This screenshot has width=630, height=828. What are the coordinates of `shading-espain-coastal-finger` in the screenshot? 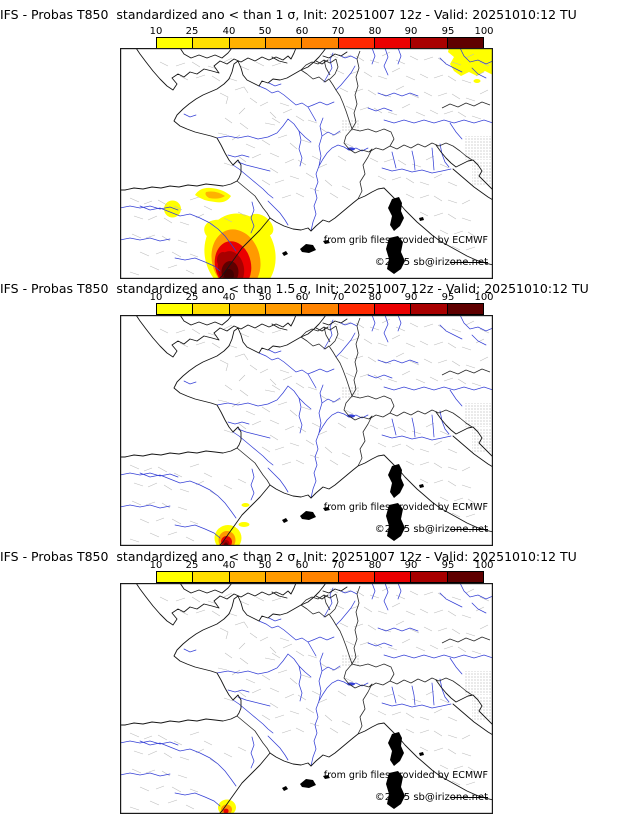 It's located at (261, 225).